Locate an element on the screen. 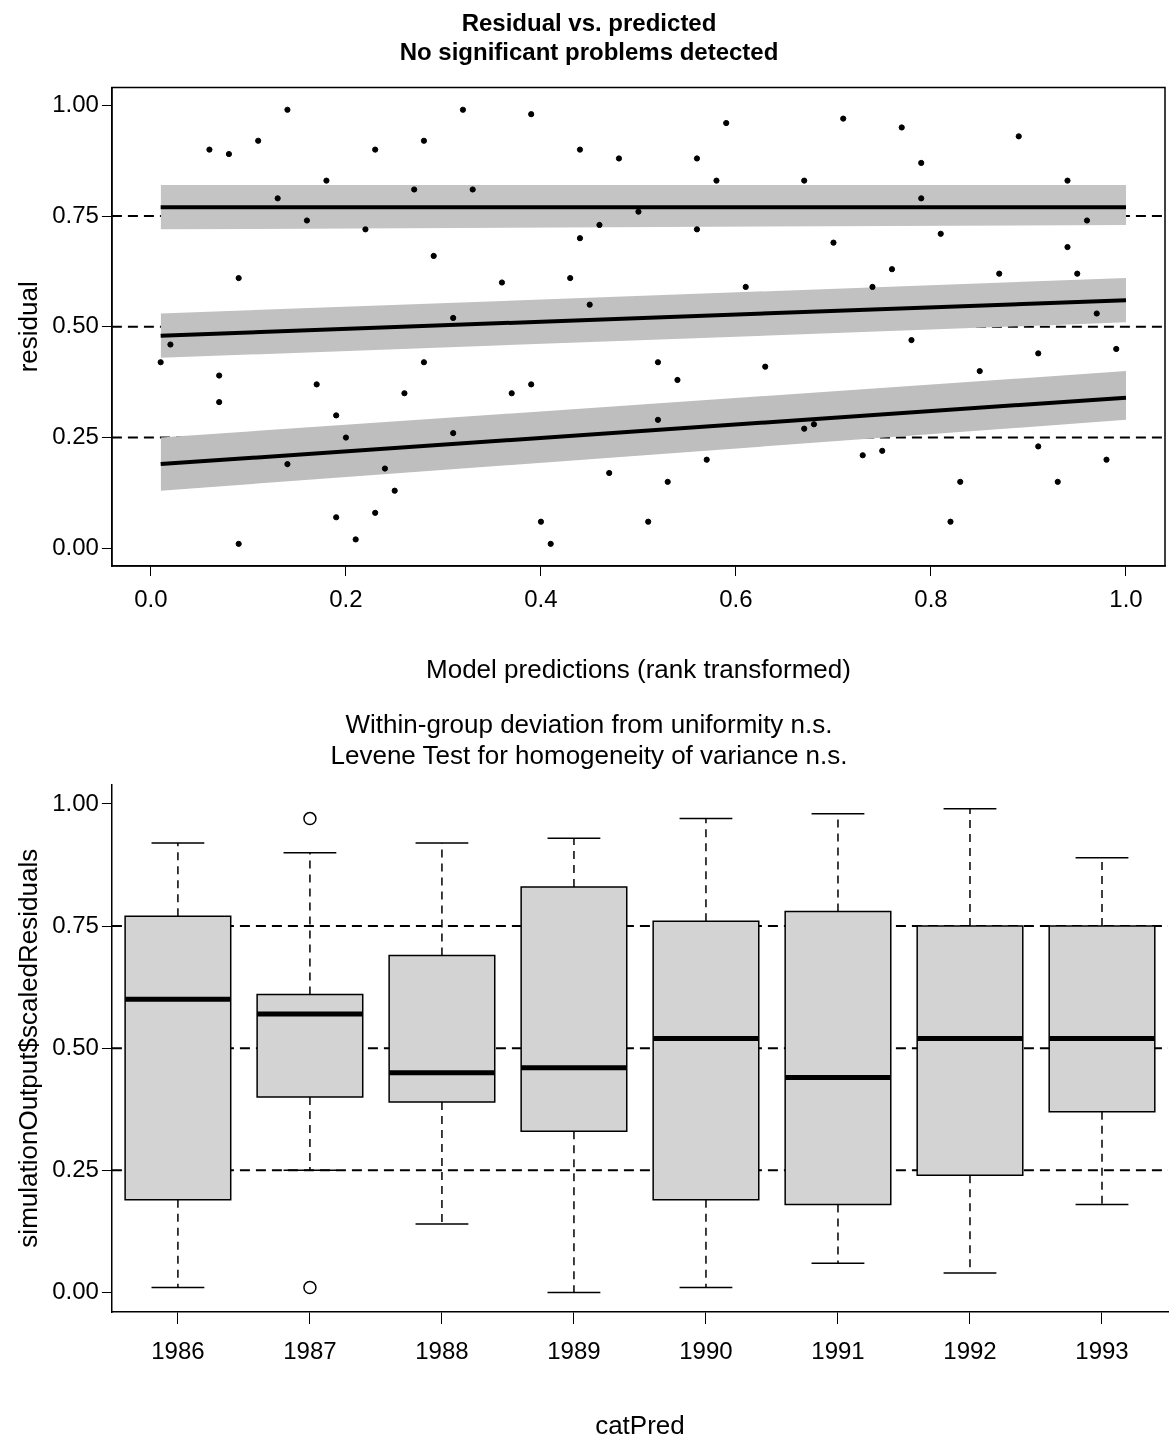  x-tick-label: 0.8 is located at coordinates (931, 599).